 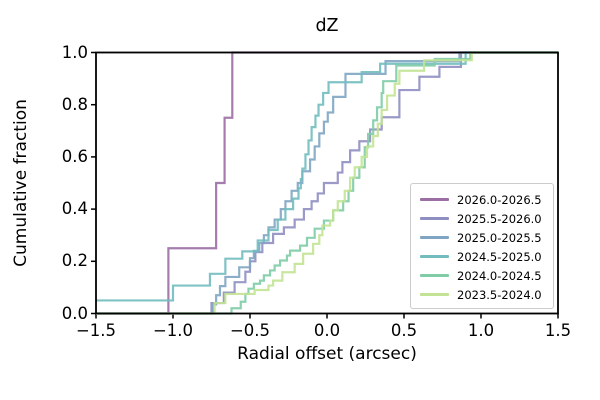 What do you see at coordinates (250, 330) in the screenshot?
I see `x-tick-label: −0.5` at bounding box center [250, 330].